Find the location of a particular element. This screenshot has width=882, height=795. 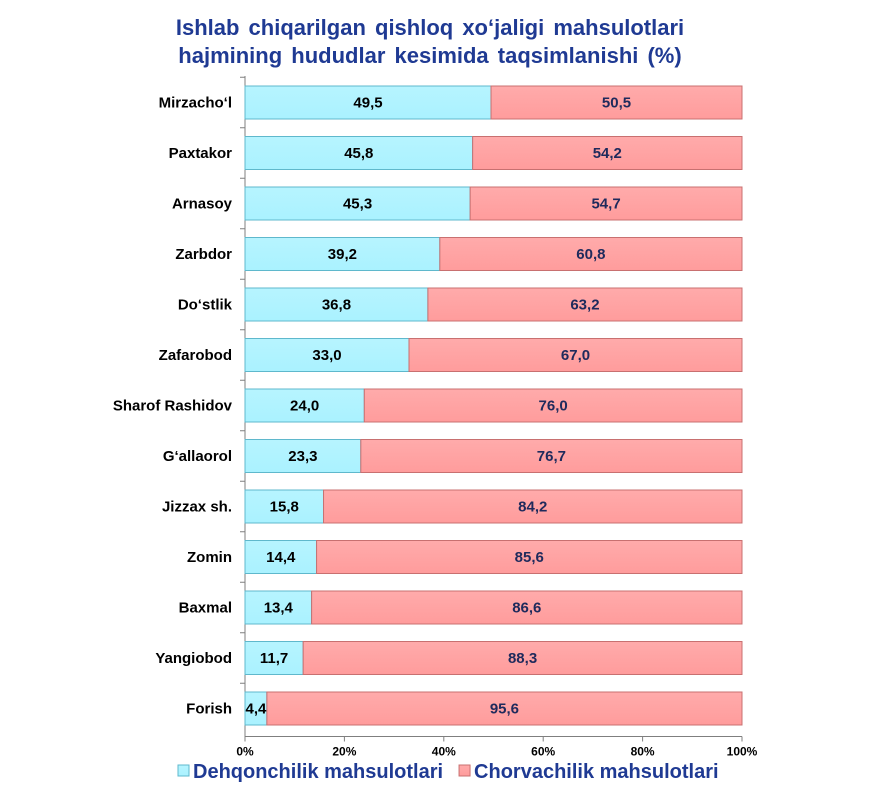

category-label: Zomin is located at coordinates (209, 557).